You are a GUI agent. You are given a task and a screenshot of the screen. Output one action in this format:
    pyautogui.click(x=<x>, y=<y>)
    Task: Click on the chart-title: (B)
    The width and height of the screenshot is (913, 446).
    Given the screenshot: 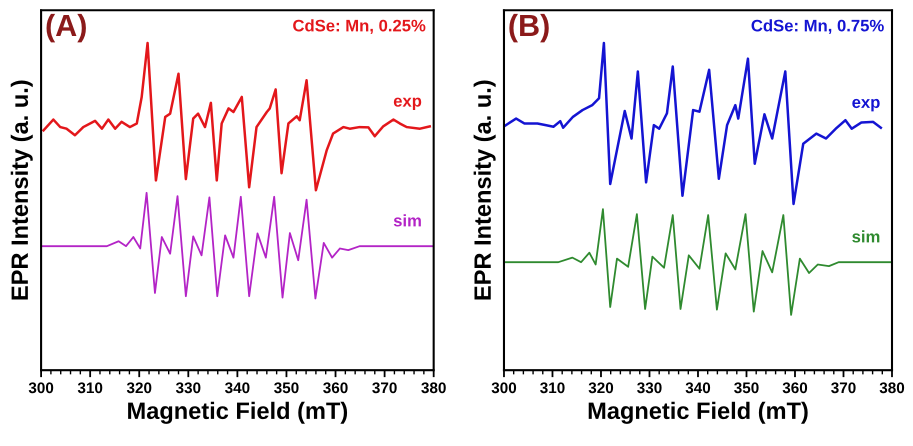 What is the action you would take?
    pyautogui.click(x=529, y=28)
    